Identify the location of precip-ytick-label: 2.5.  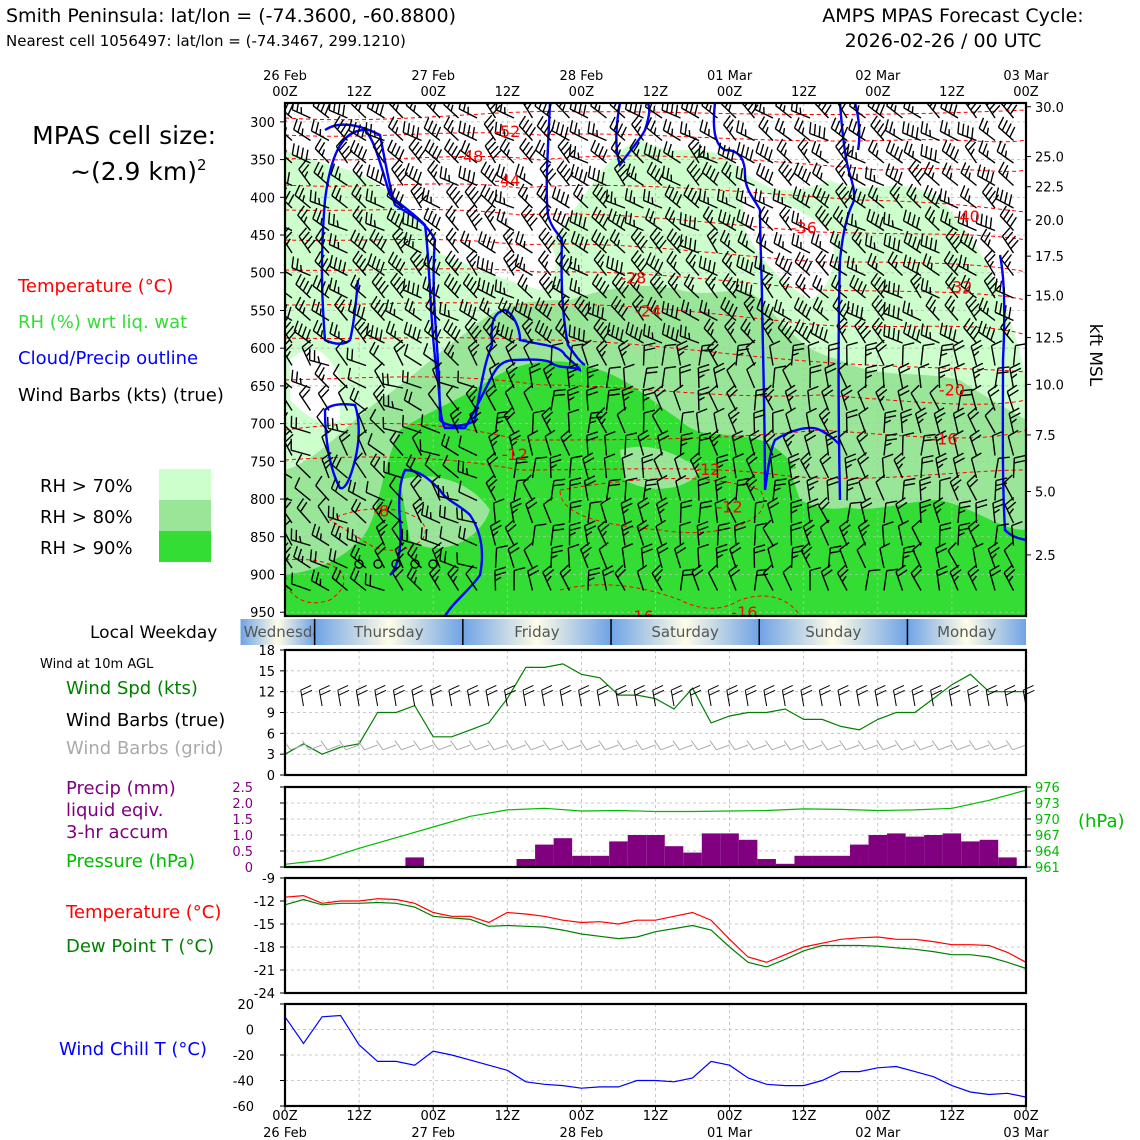
(242, 788).